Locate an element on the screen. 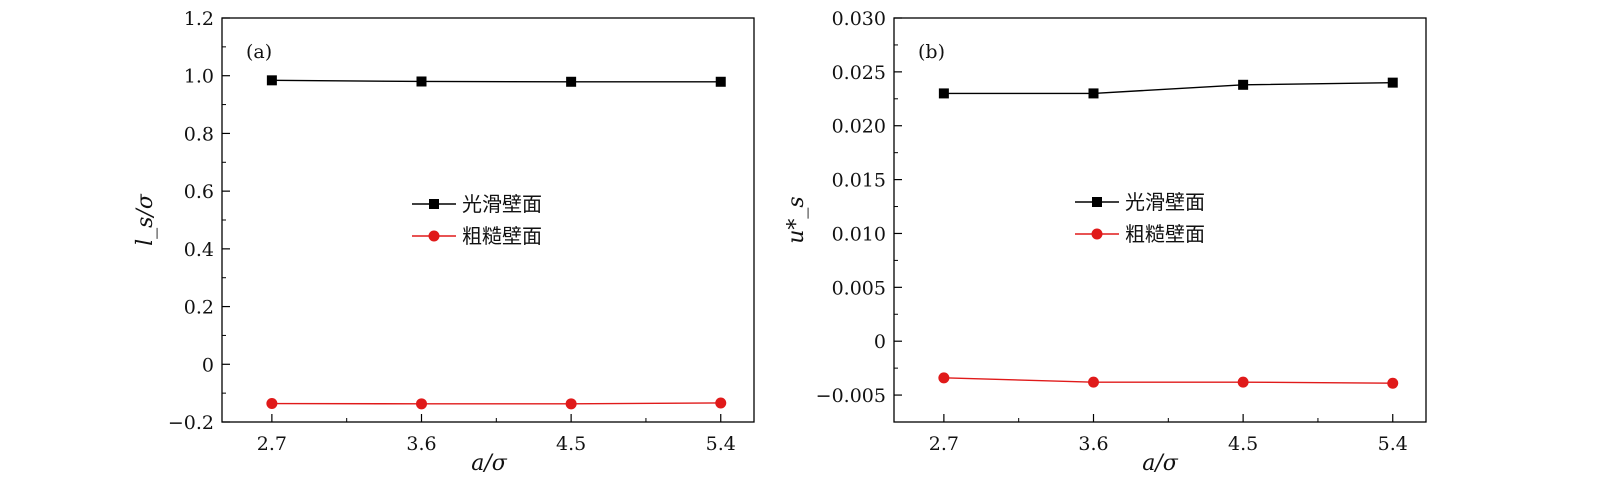 The width and height of the screenshot is (1600, 489). y-tick-label: 0.030 is located at coordinates (859, 19).